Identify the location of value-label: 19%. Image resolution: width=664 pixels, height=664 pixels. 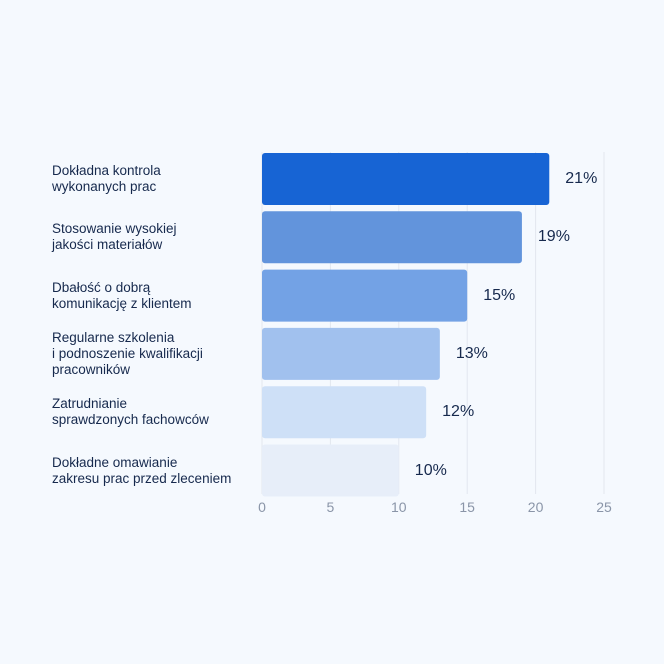
(553, 237).